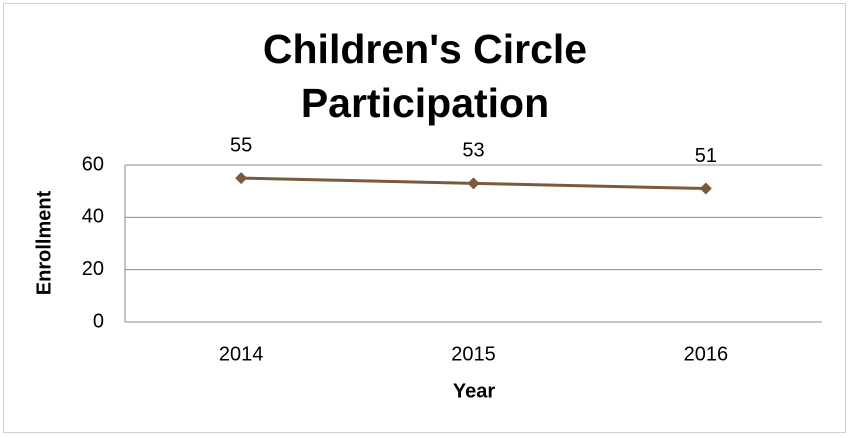 This screenshot has height=438, width=851. Describe the element at coordinates (241, 354) in the screenshot. I see `x-tick-label: 2014` at that location.